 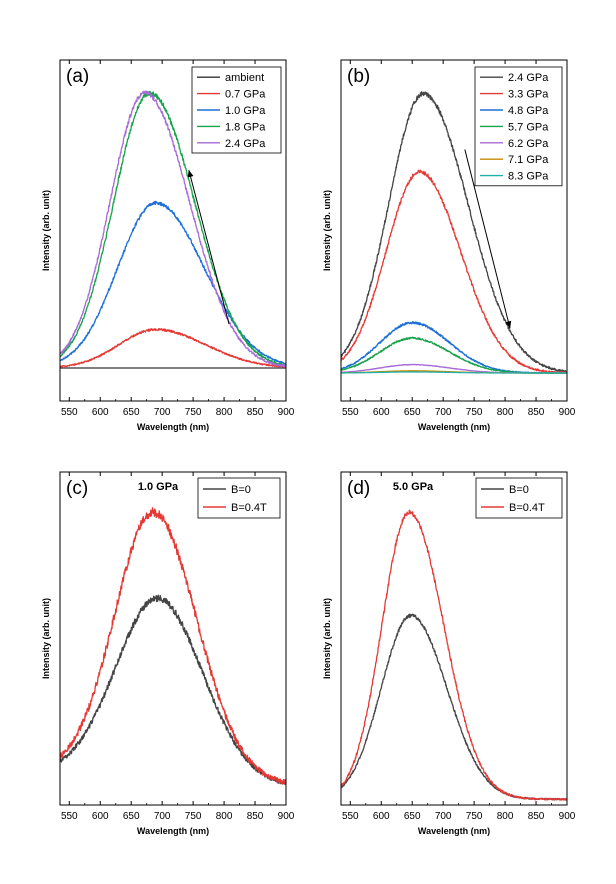 I want to click on legend-entry: 1.0 GPa, so click(x=245, y=111).